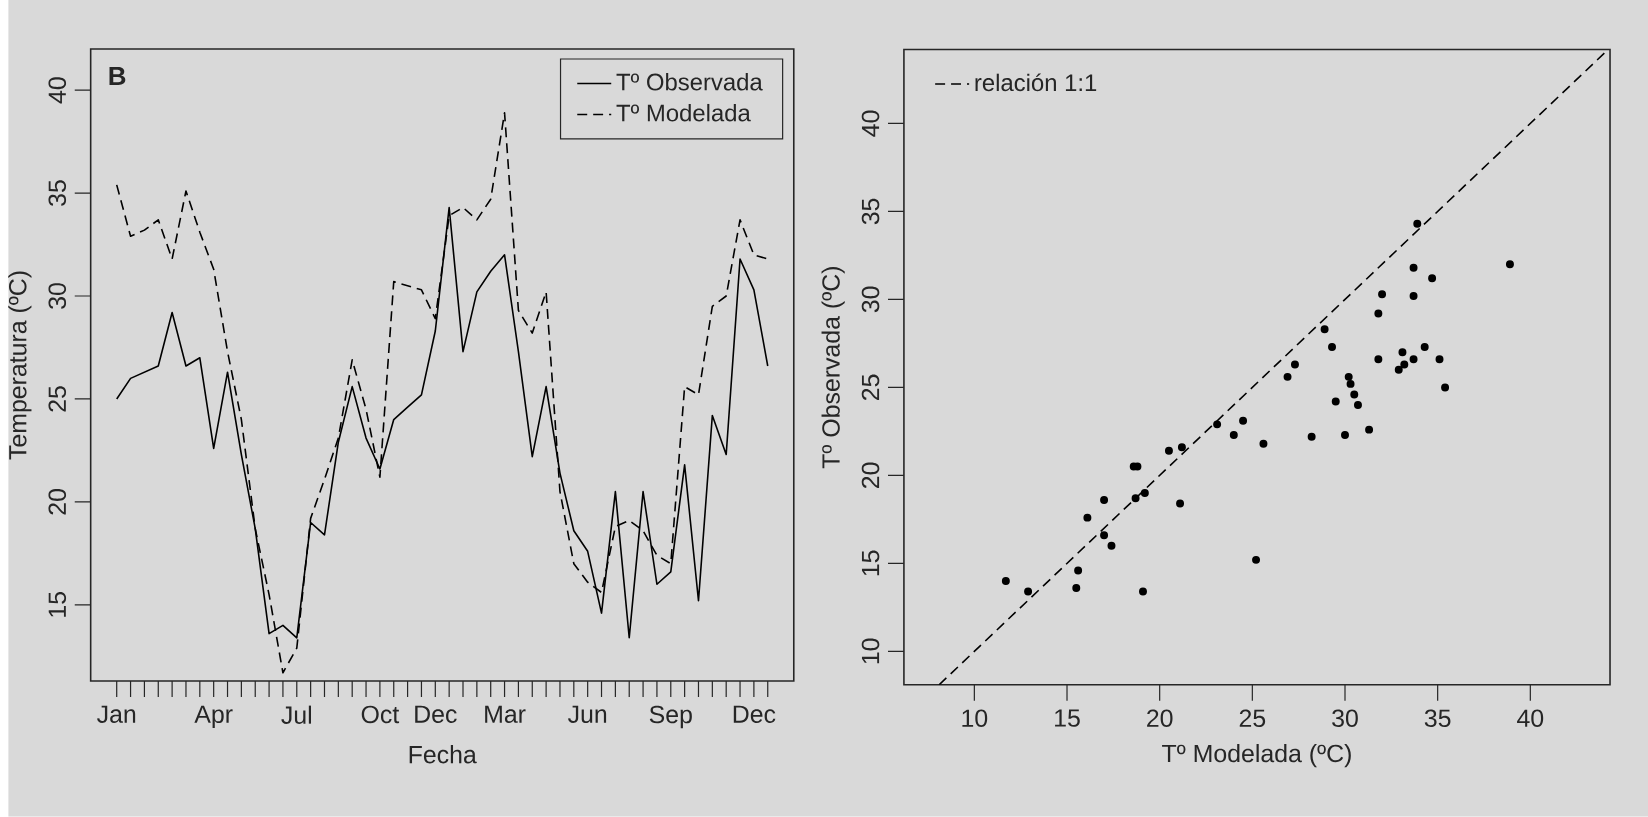 The height and width of the screenshot is (817, 1648). What do you see at coordinates (670, 717) in the screenshot?
I see `x-tick-label: Sep` at bounding box center [670, 717].